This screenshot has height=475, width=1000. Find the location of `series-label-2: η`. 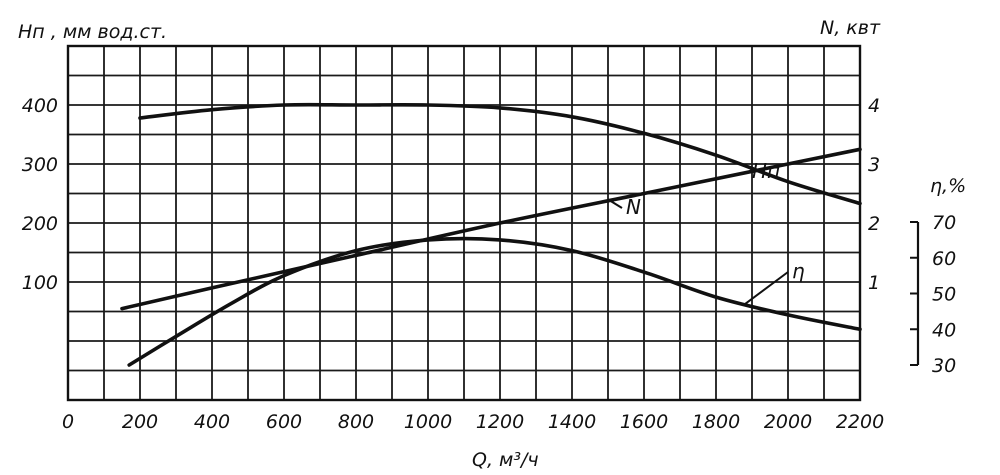

series-label-2: η is located at coordinates (798, 271).